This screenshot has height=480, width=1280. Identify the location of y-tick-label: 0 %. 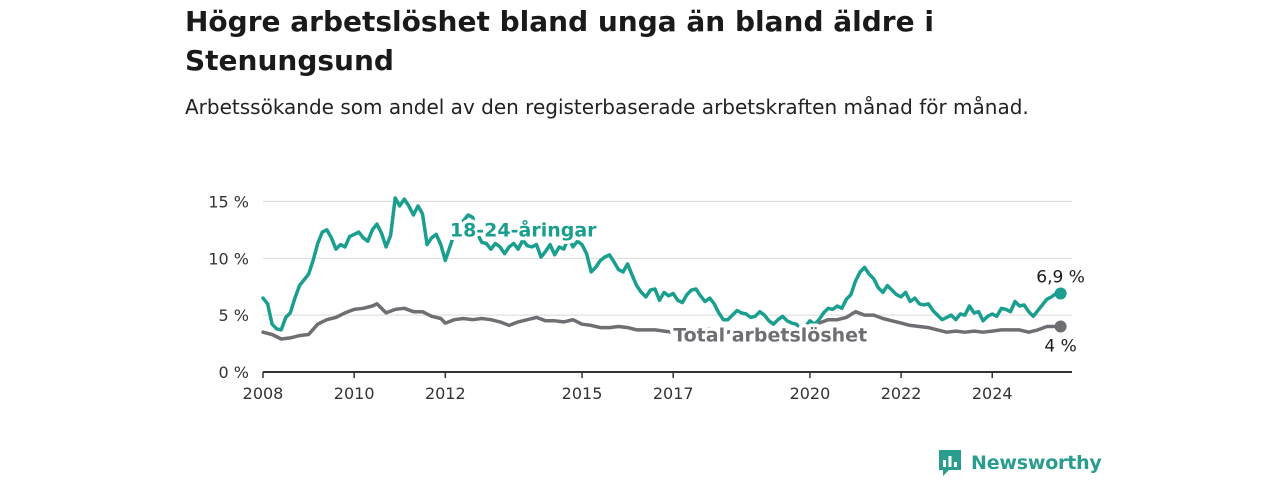
(234, 372).